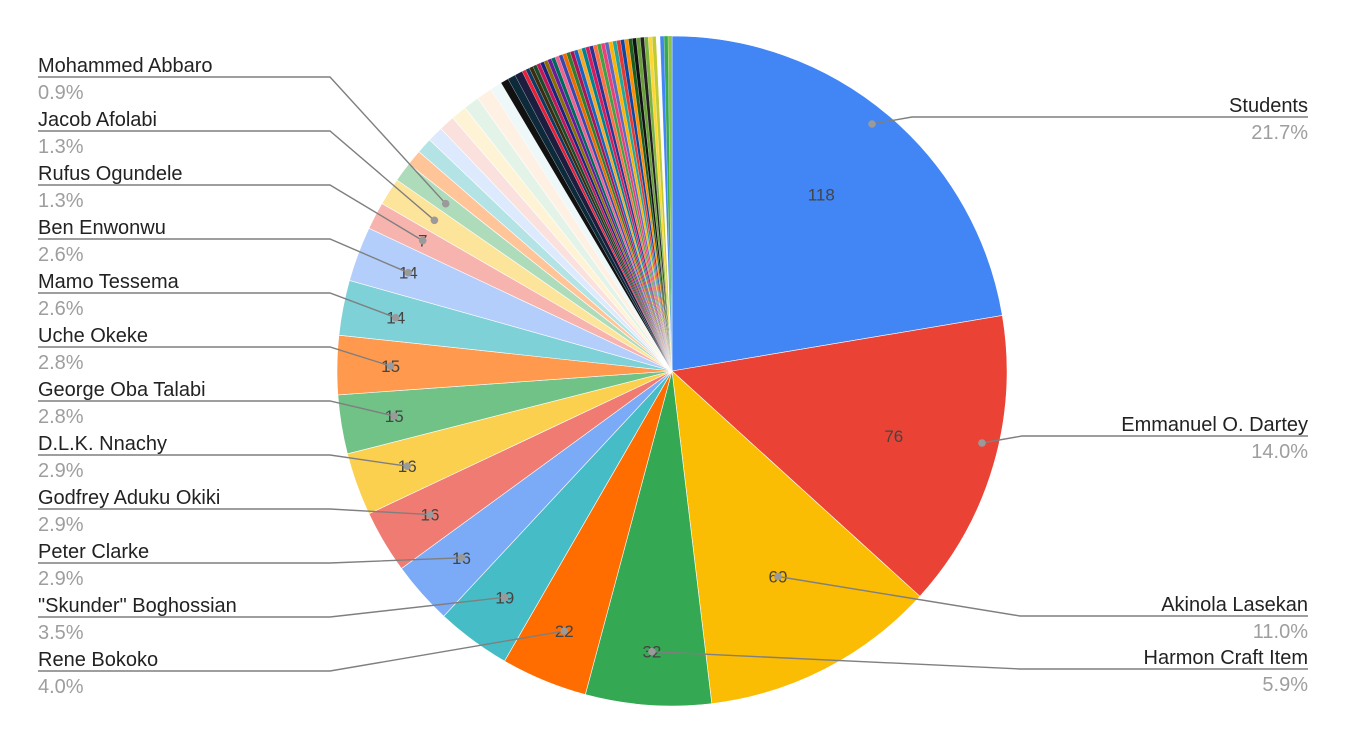 This screenshot has width=1346, height=742. I want to click on legend-name-rufus-ogundele: Rufus Ogundele, so click(110, 174).